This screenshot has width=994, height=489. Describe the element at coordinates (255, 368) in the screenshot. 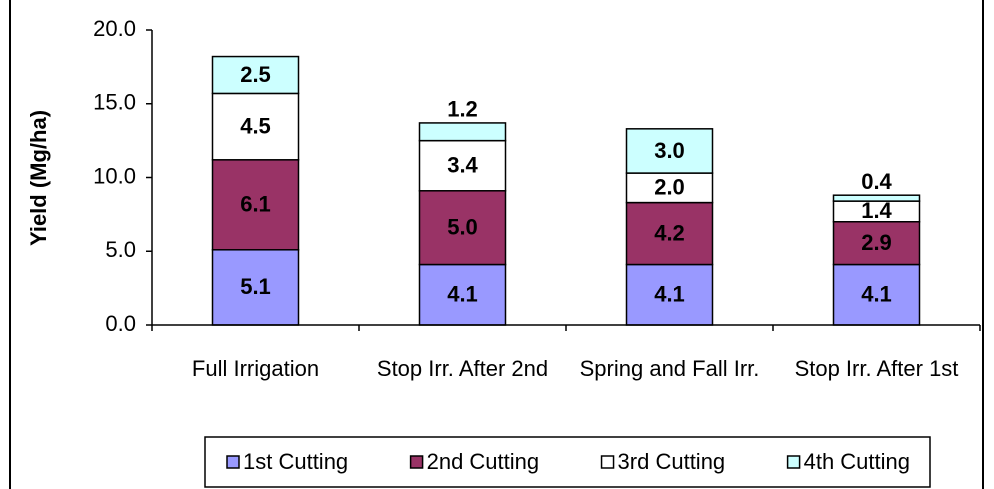

I see `x-tick-label: Full Irrigation` at that location.